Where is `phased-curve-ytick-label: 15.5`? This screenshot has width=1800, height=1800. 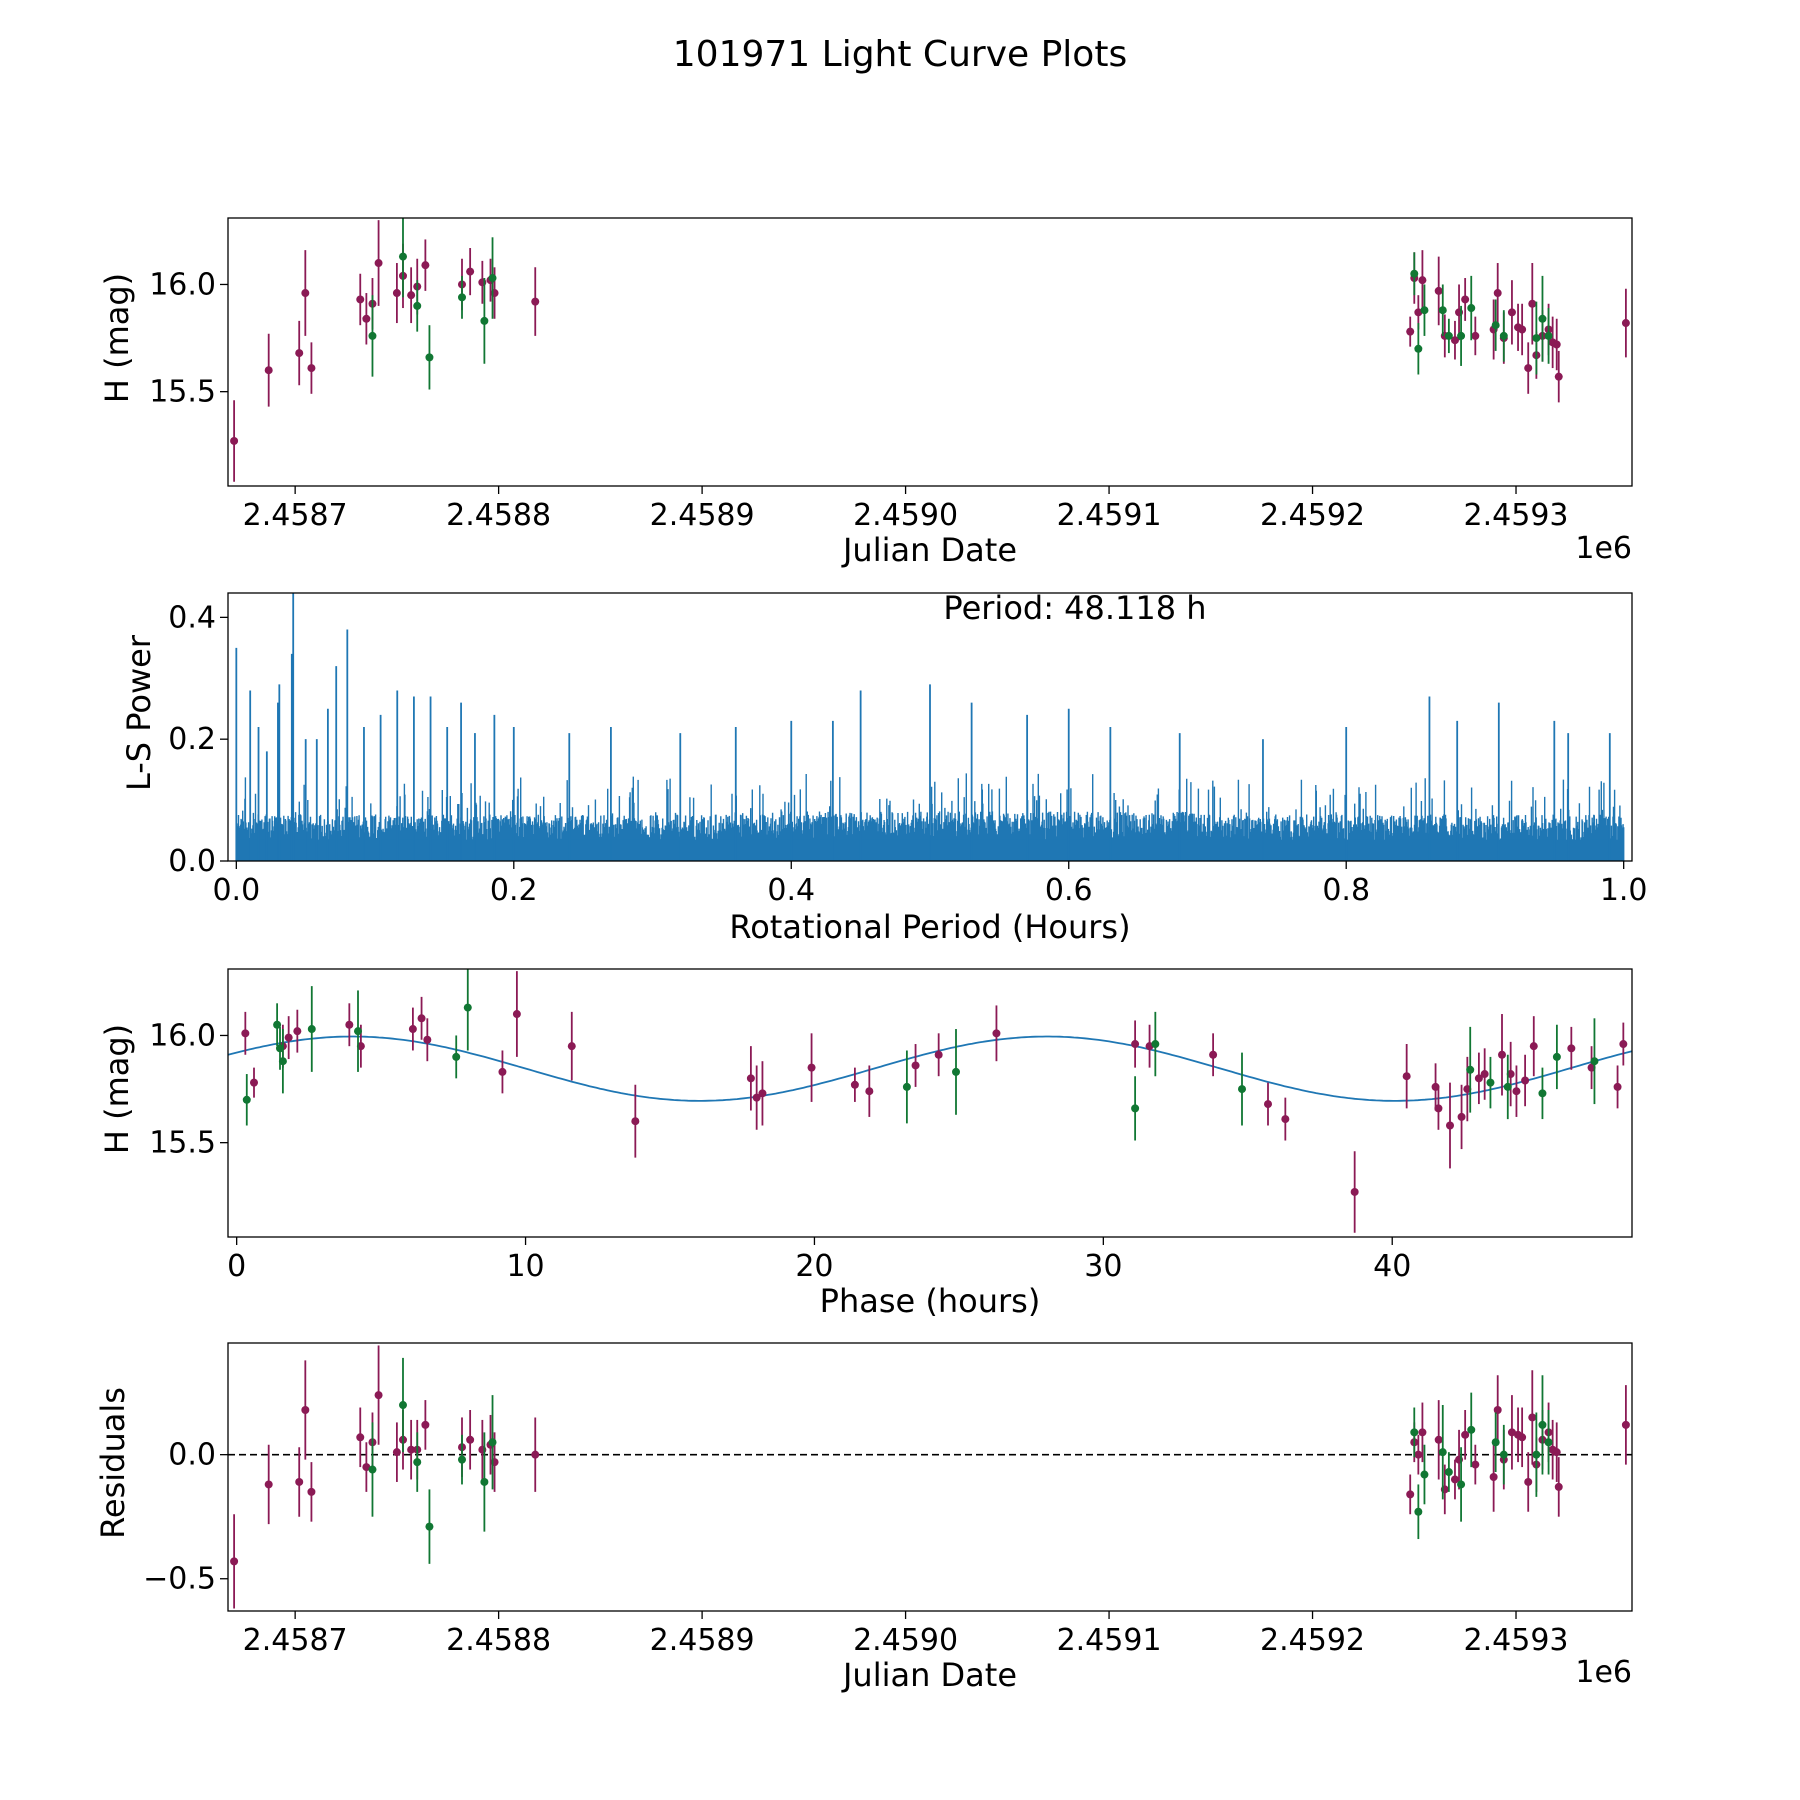
phased-curve-ytick-label: 15.5 is located at coordinates (182, 1143).